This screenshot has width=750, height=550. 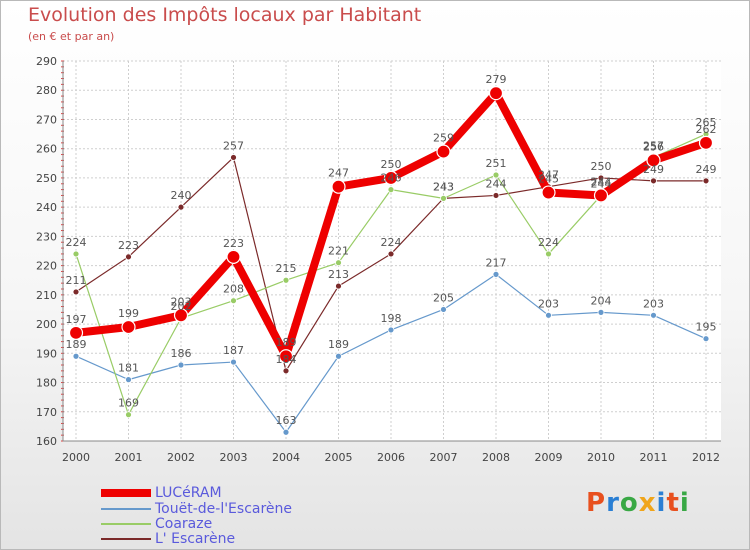 I want to click on legend-swatch-touet, so click(x=126, y=509).